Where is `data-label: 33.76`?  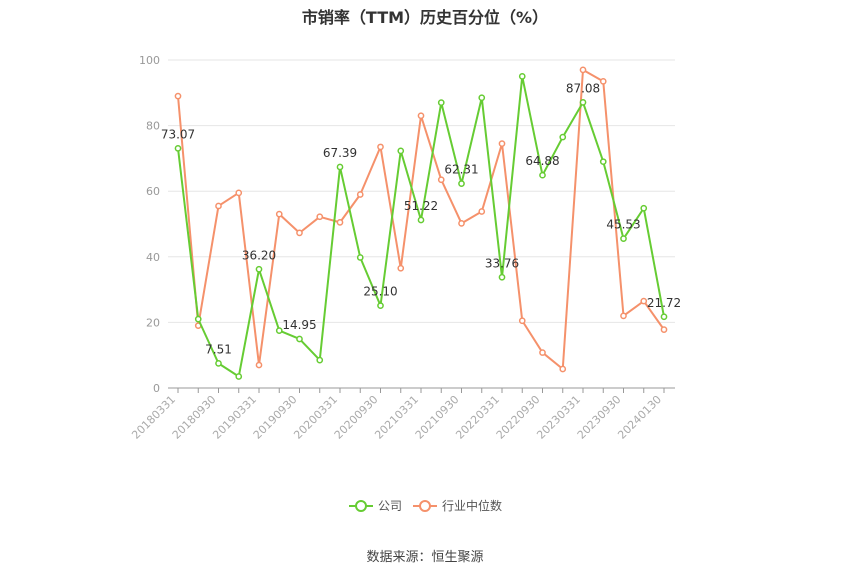
data-label: 33.76 is located at coordinates (502, 263).